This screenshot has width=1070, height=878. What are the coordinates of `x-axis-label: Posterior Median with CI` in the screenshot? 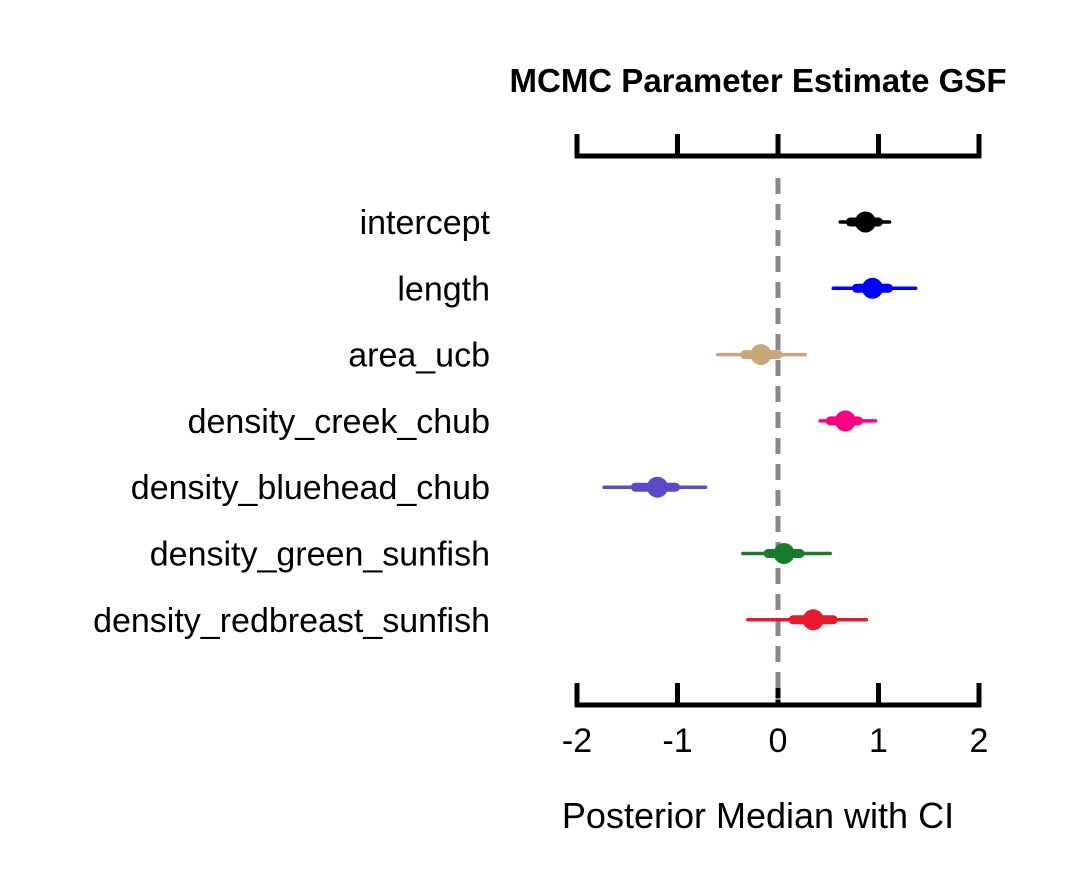 It's located at (758, 815).